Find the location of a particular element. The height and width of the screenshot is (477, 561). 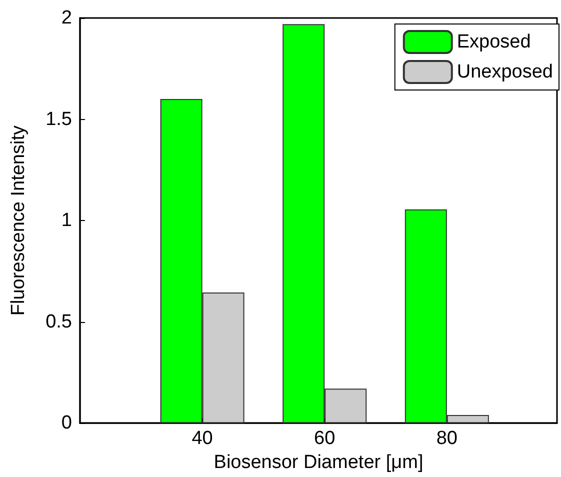

y-tick-label: 1.5 is located at coordinates (59, 119).